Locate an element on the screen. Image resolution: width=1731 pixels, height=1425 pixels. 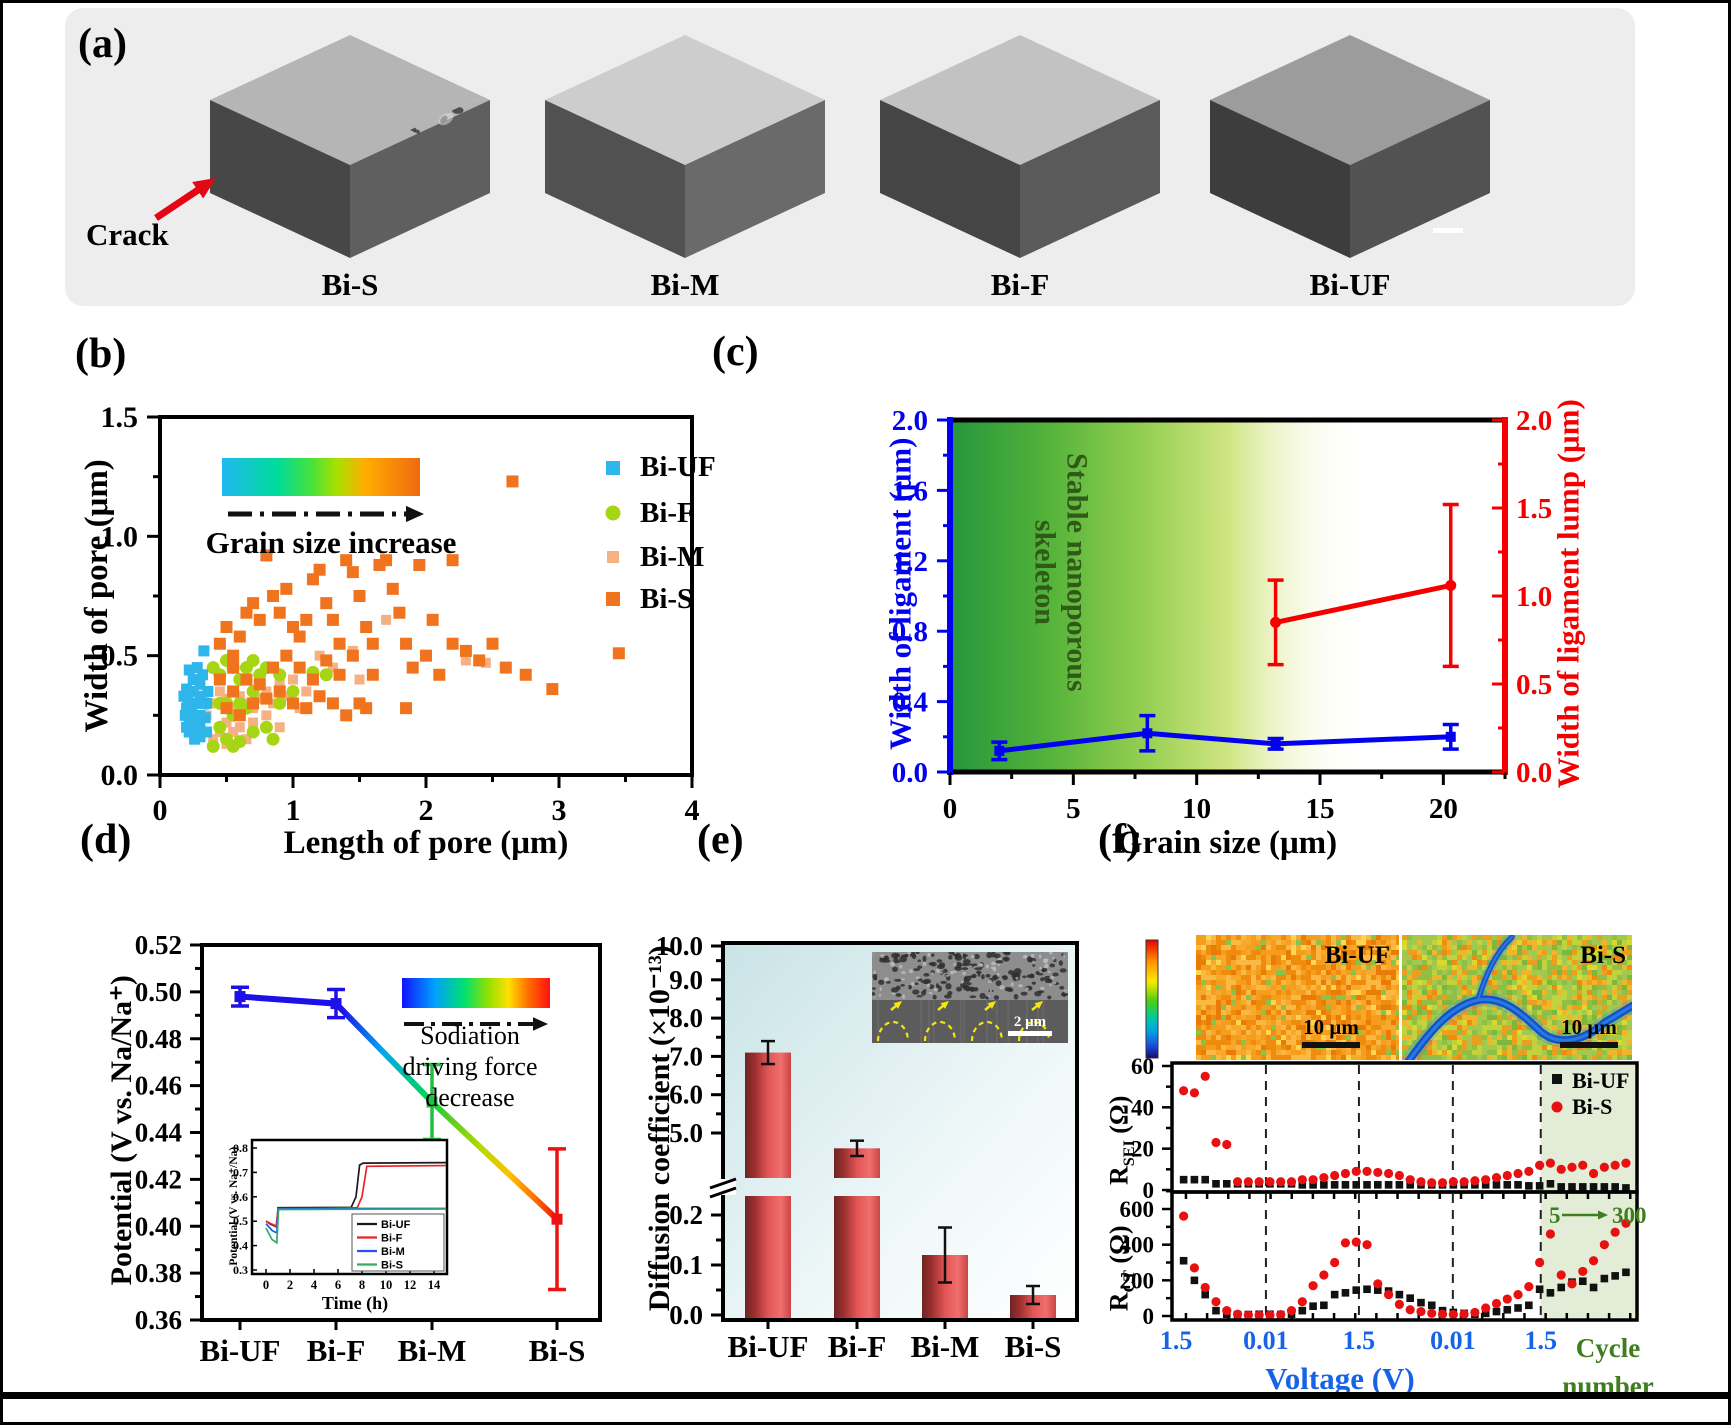
panel-b: 0 1 2 3 4 0.0 0.5 1.0 1.5 is located at coordinates (400, 614).